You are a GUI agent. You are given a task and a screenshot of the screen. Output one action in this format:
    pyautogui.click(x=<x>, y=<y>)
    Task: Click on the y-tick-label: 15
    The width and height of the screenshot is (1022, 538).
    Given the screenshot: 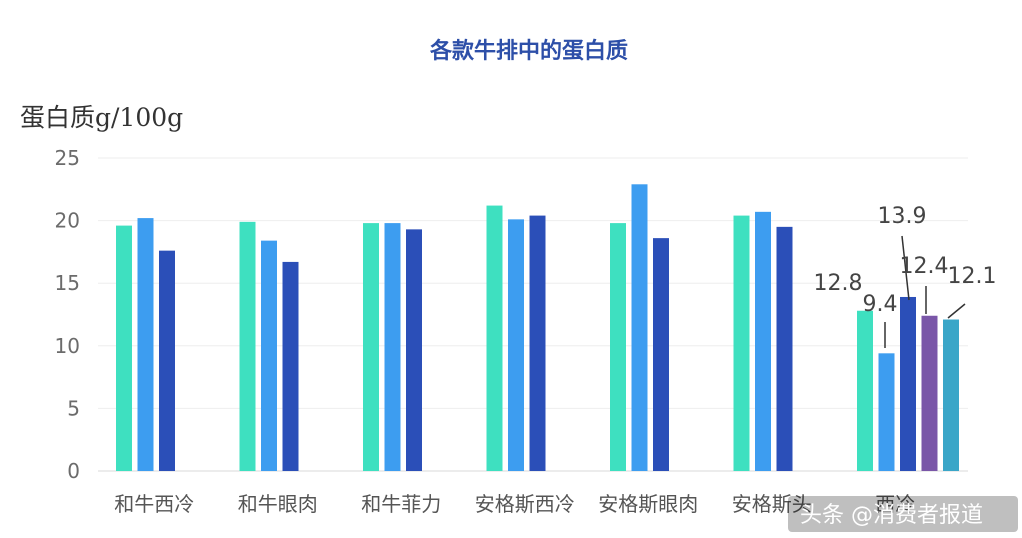 What is the action you would take?
    pyautogui.click(x=67, y=283)
    